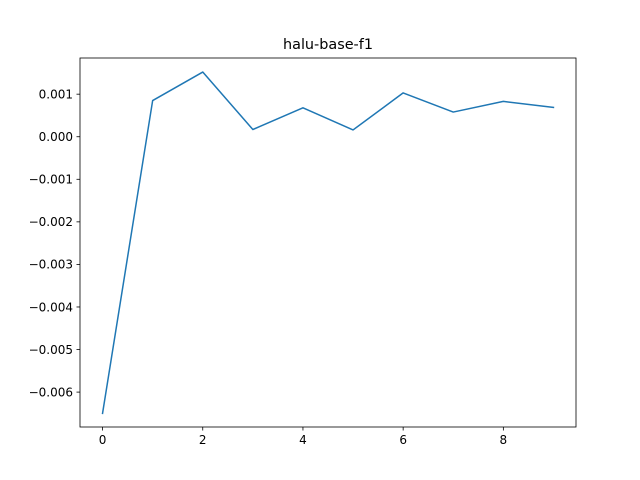  Describe the element at coordinates (103, 440) in the screenshot. I see `x-tick-label: 0` at that location.